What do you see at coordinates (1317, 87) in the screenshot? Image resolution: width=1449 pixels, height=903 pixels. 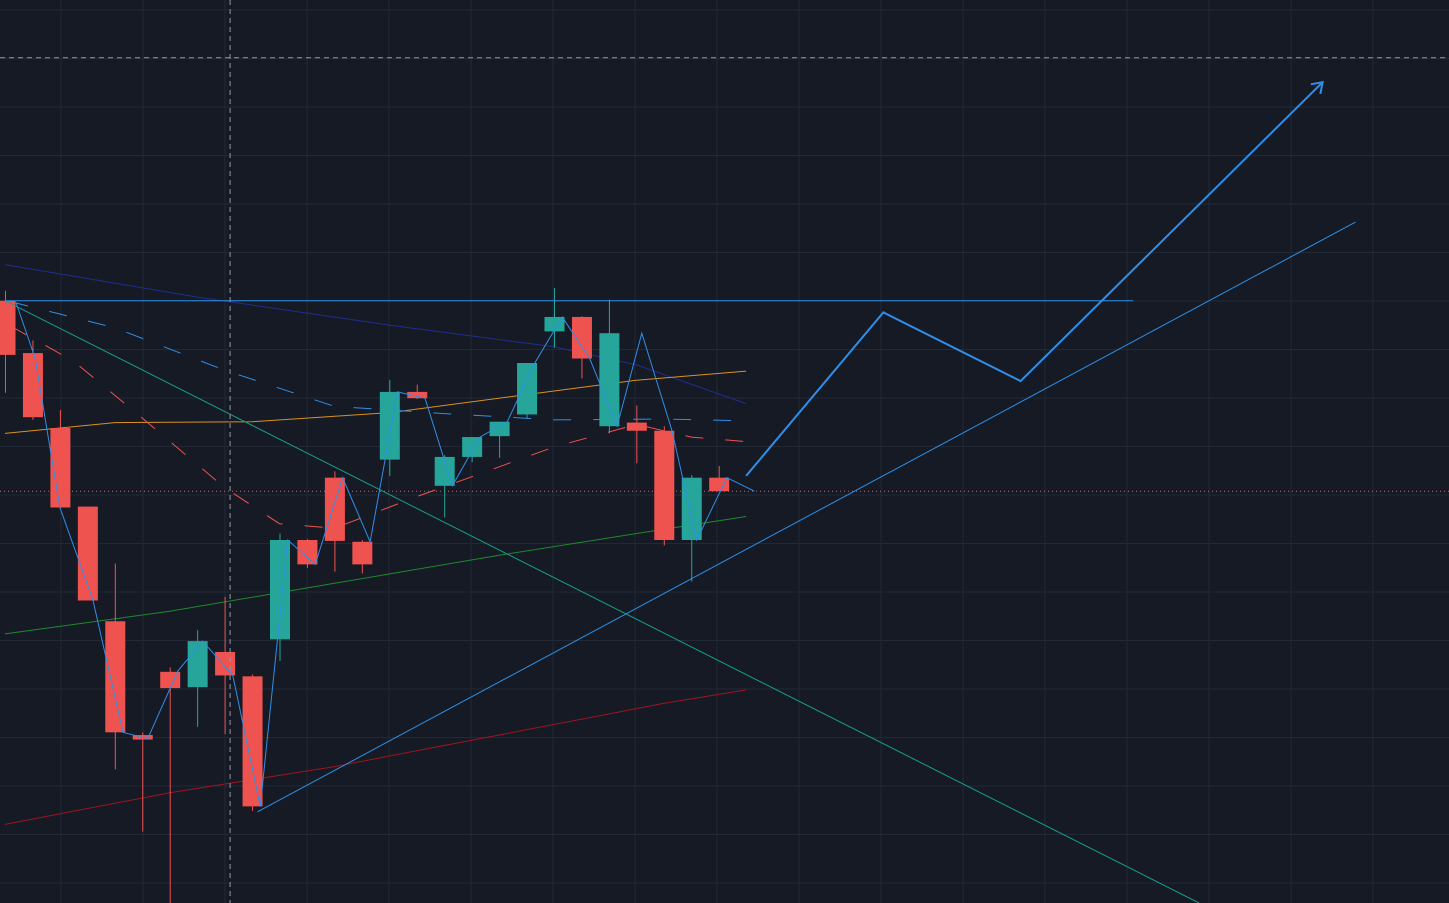 I see `projection-arrowhead` at bounding box center [1317, 87].